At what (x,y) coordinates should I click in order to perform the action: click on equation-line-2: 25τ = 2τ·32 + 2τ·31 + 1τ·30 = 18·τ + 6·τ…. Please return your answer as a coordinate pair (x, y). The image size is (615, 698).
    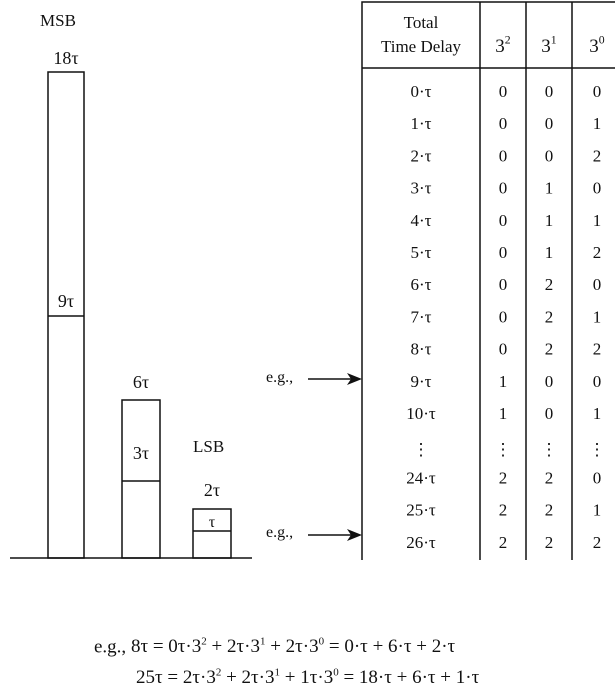
    Looking at the image, I should click on (307, 678).